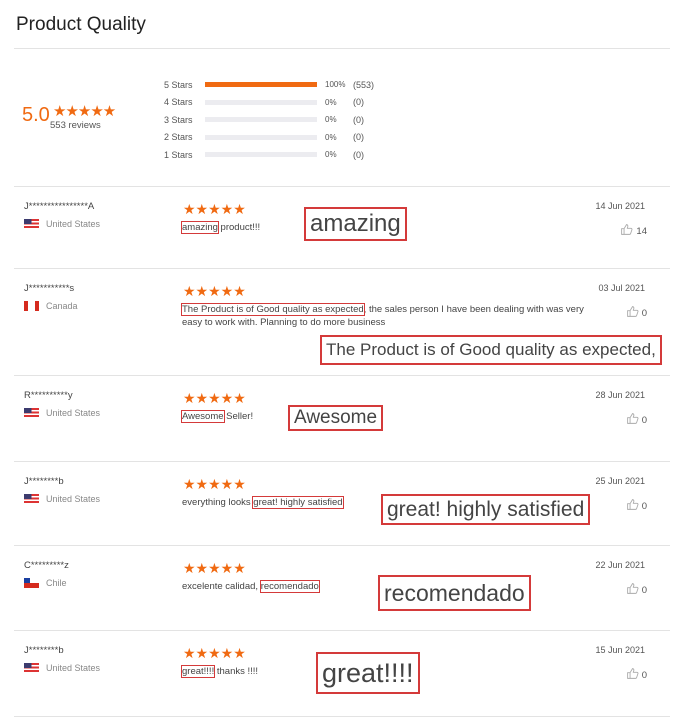  I want to click on reviewer-name: J***********s, so click(49, 288).